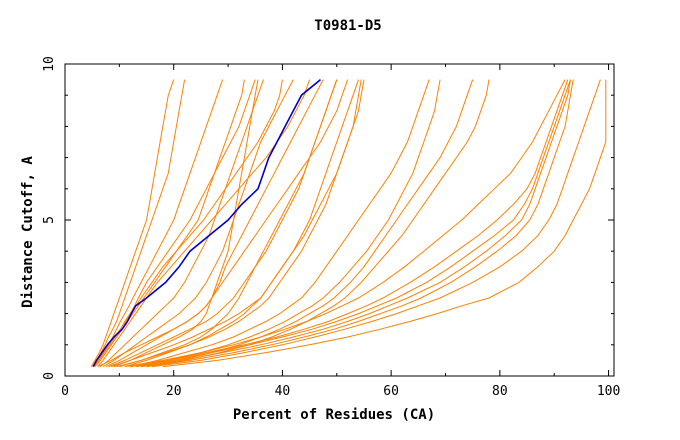 The image size is (680, 440). Describe the element at coordinates (500, 391) in the screenshot. I see `x-tick-label: 80` at that location.